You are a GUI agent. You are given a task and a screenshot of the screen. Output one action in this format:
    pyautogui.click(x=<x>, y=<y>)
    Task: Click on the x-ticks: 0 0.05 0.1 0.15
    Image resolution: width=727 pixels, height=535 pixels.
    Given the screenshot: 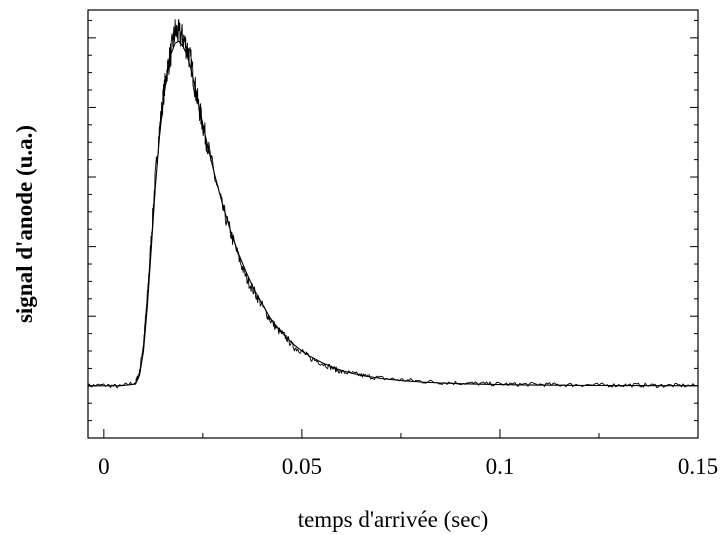 What is the action you would take?
    pyautogui.click(x=408, y=454)
    